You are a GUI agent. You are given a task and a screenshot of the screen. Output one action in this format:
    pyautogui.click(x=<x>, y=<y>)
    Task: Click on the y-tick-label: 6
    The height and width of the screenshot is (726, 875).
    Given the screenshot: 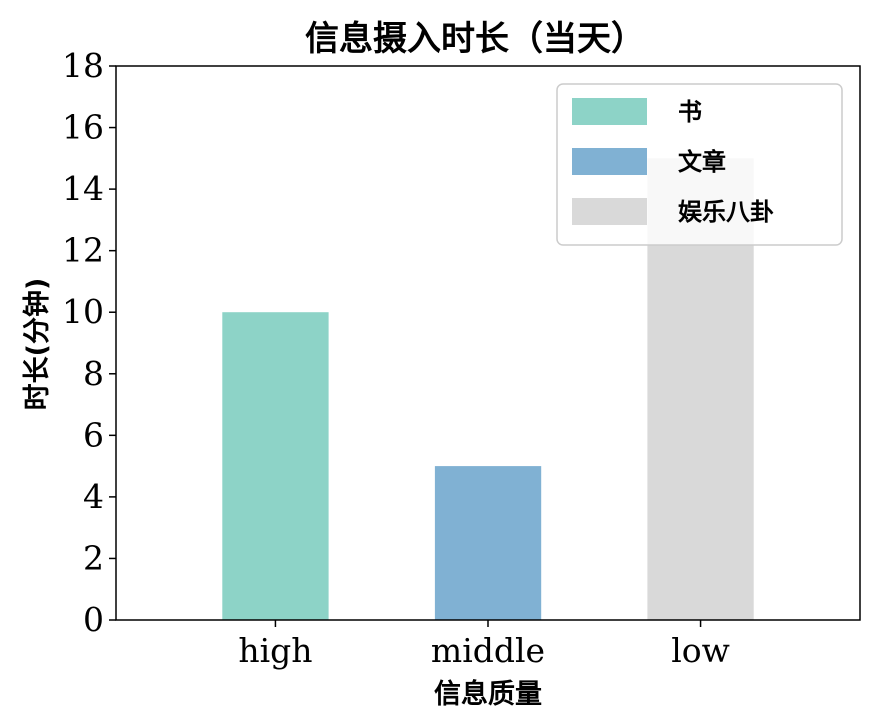 What is the action you would take?
    pyautogui.click(x=93, y=434)
    